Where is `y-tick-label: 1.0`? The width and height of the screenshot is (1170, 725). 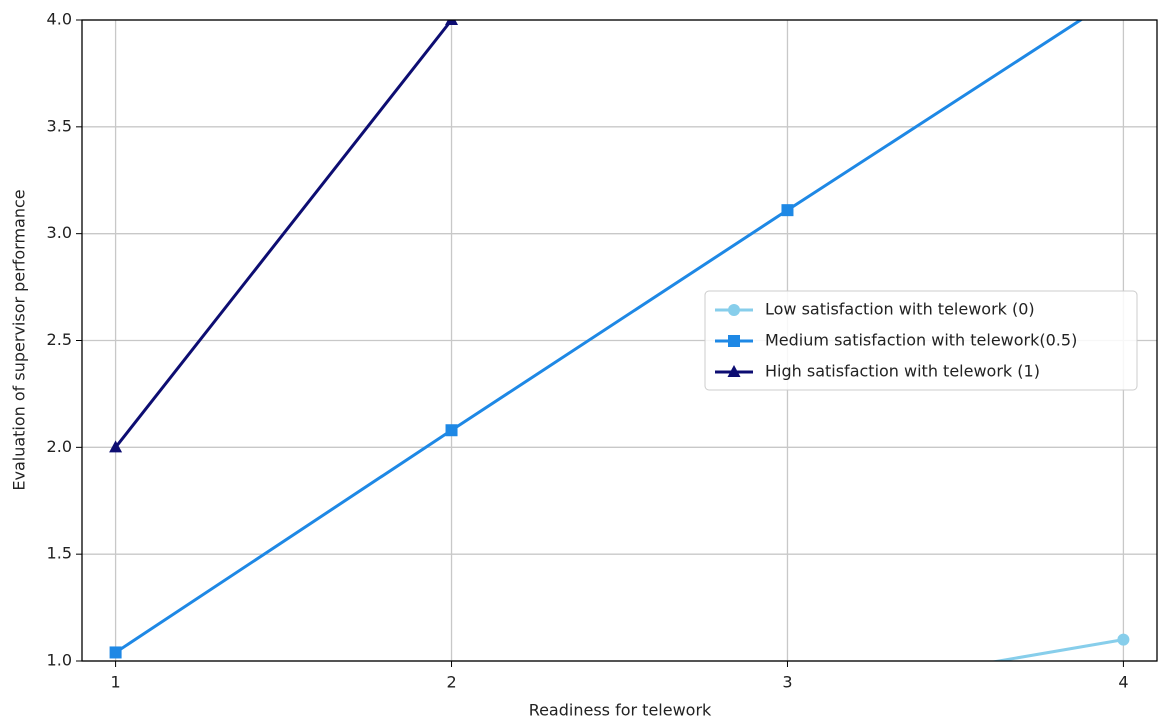
y-tick-label: 1.0 is located at coordinates (59, 660).